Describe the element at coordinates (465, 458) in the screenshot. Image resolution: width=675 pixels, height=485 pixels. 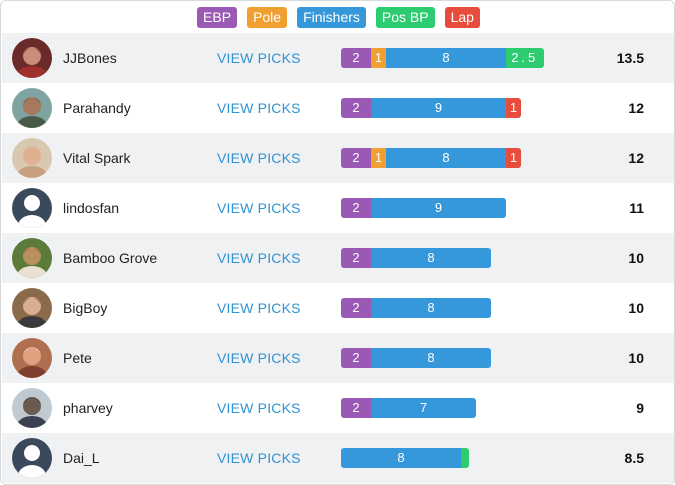
I see `score-segment-posbp` at that location.